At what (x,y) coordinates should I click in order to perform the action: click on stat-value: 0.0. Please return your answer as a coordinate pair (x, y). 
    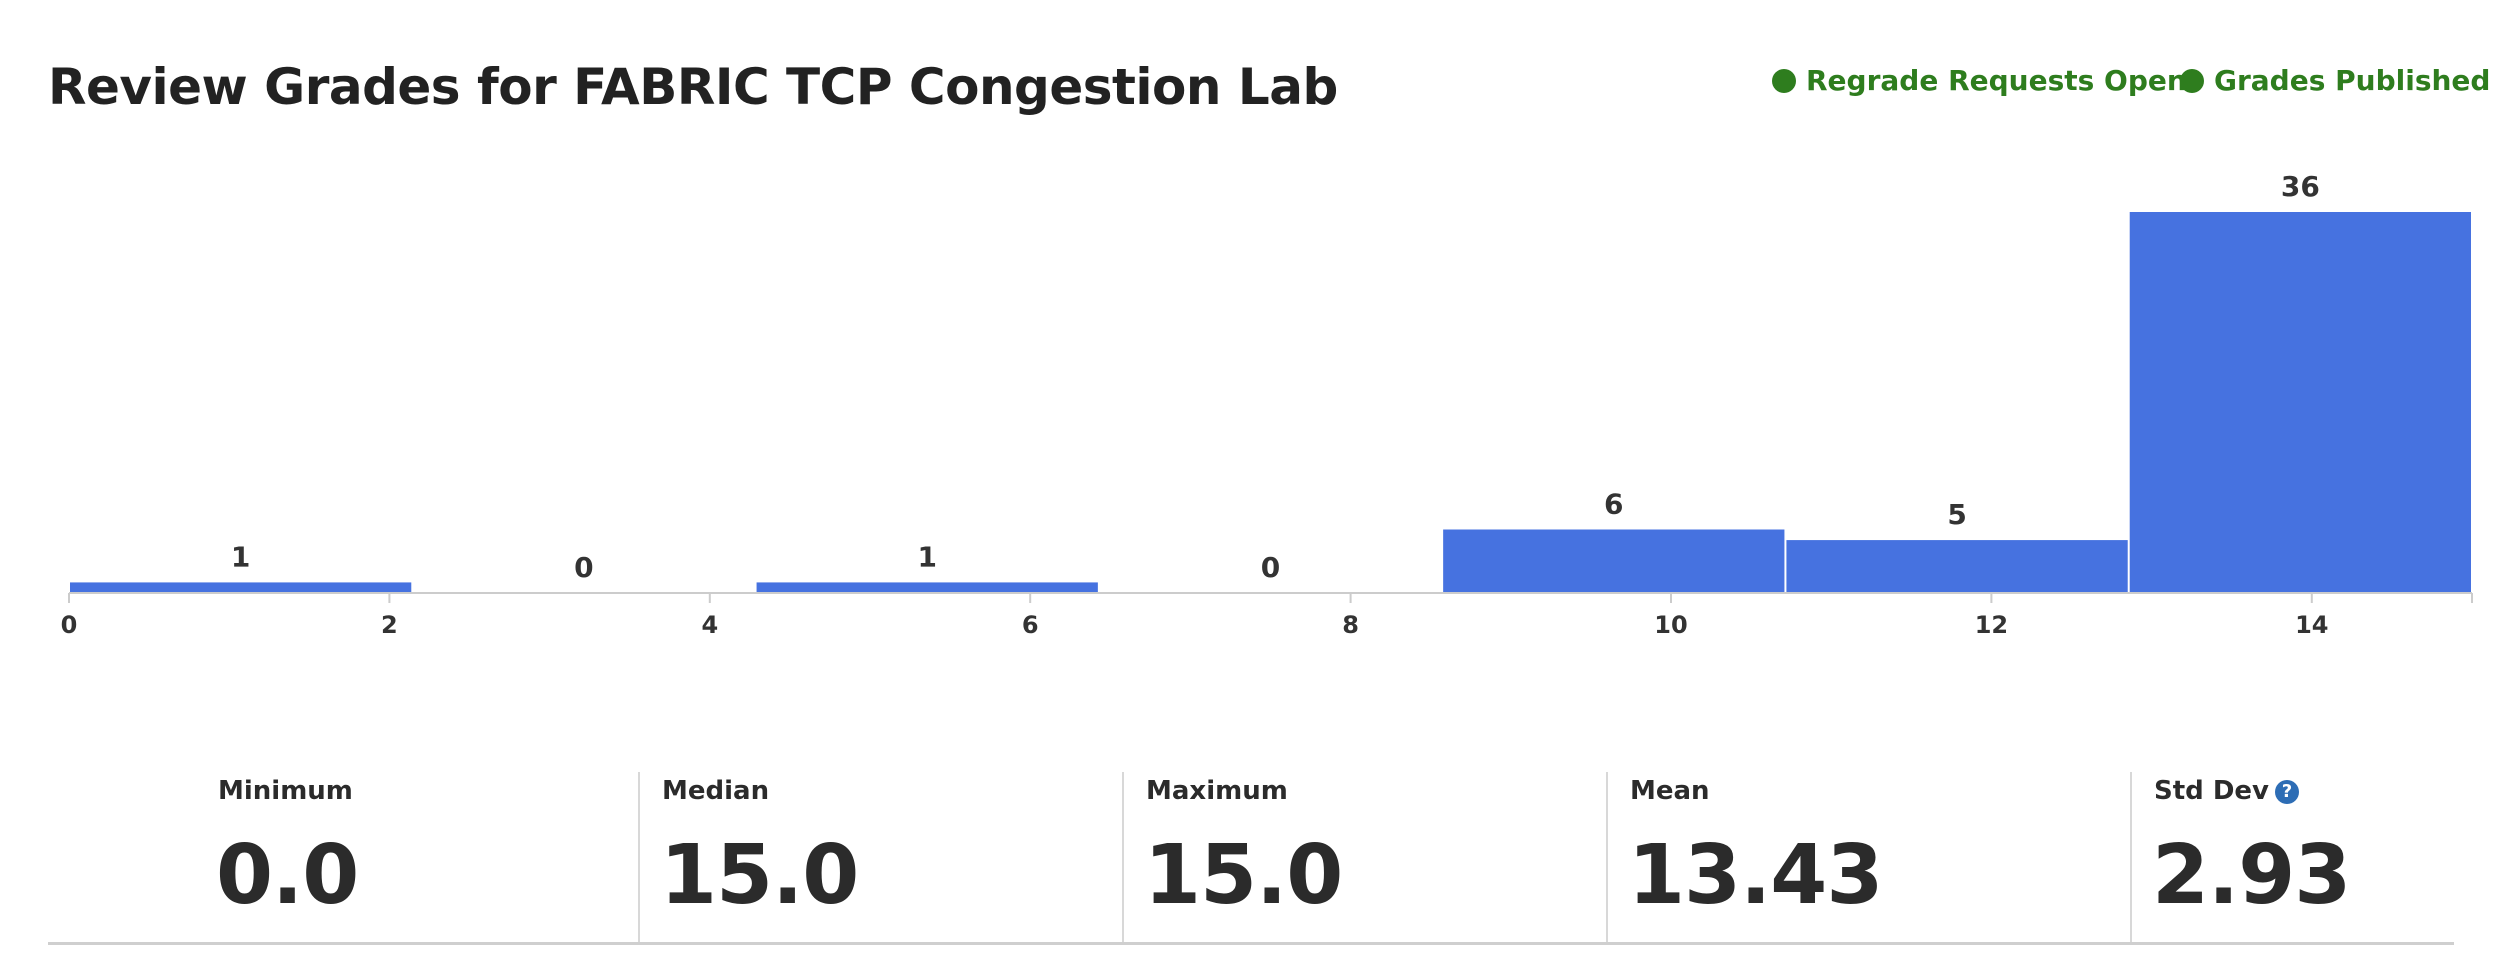
    Looking at the image, I should click on (287, 875).